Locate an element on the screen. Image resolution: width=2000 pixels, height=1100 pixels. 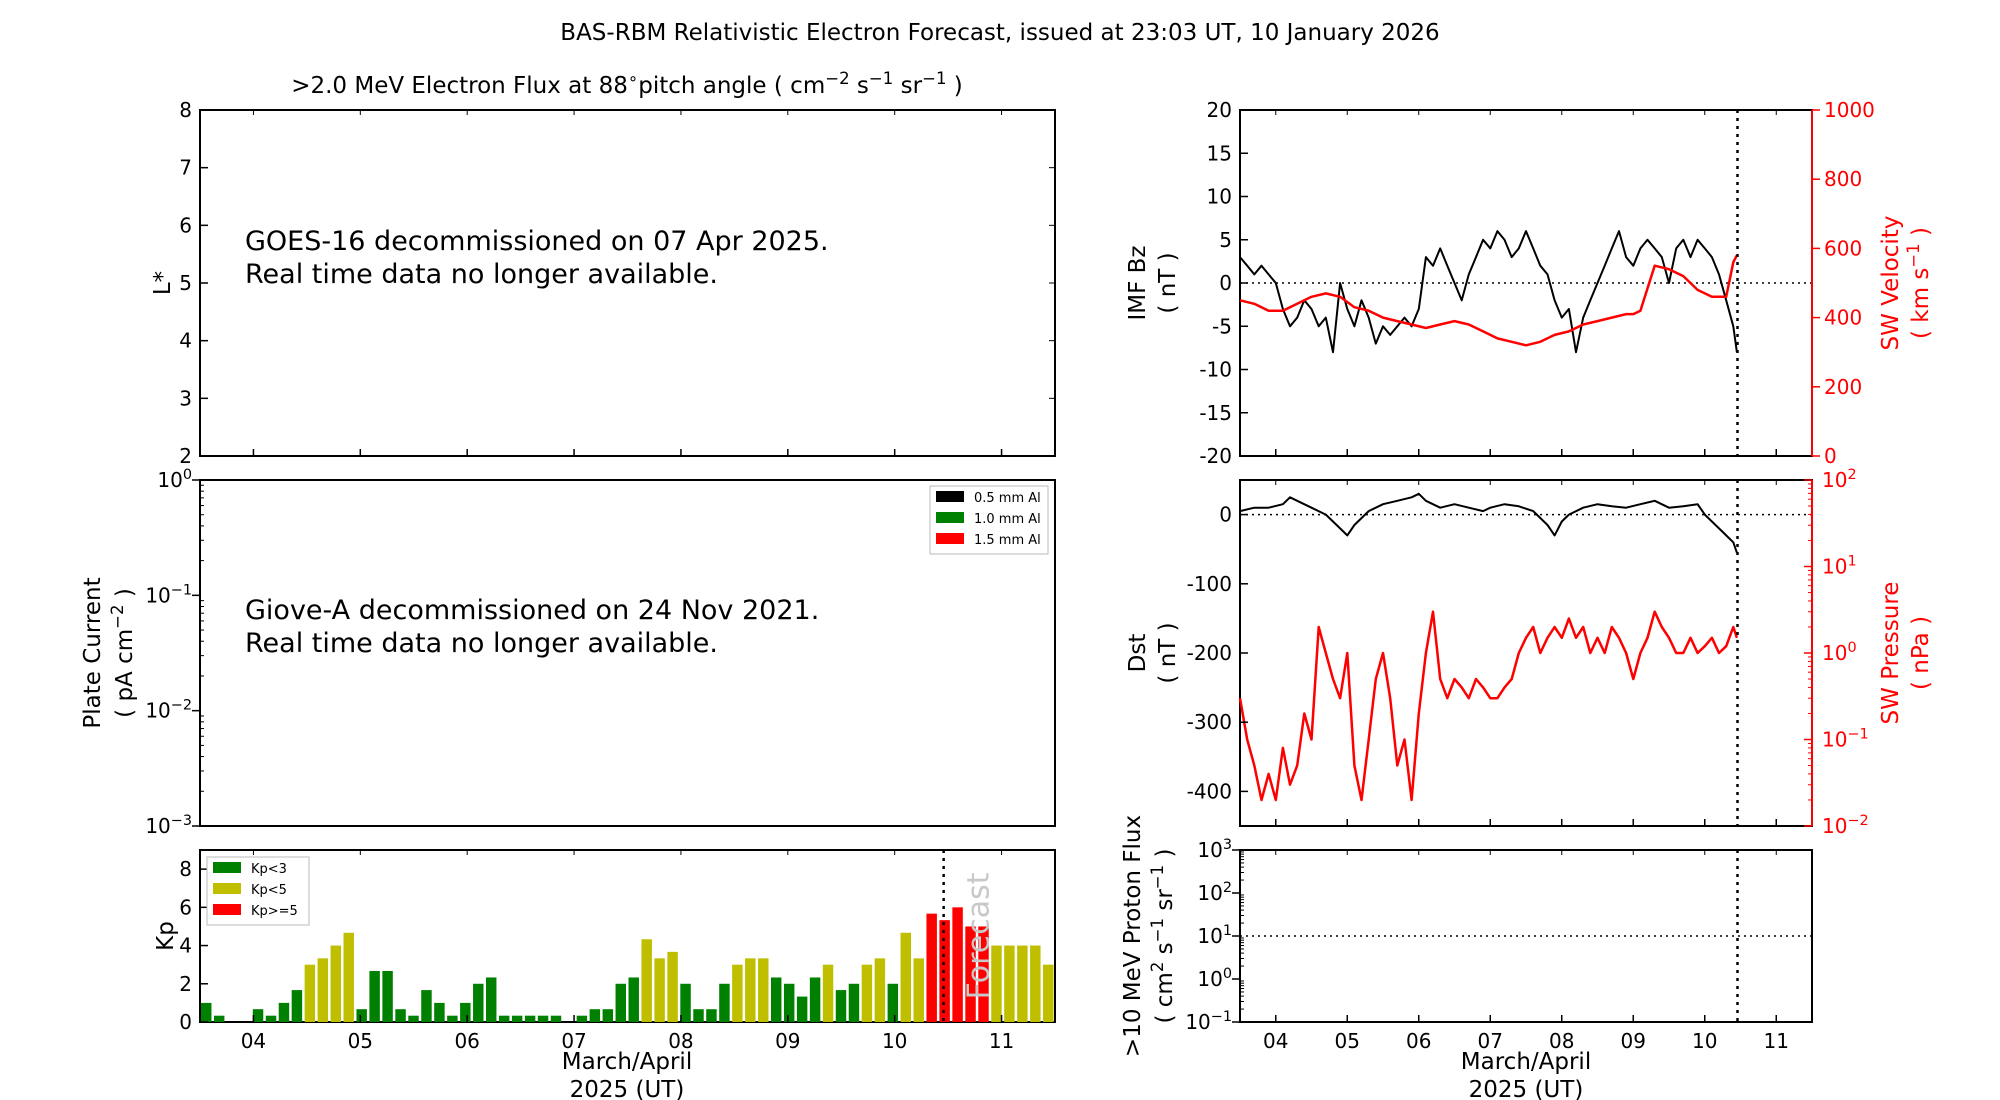
dst-y2-tick-label: 102 is located at coordinates (1839, 479).